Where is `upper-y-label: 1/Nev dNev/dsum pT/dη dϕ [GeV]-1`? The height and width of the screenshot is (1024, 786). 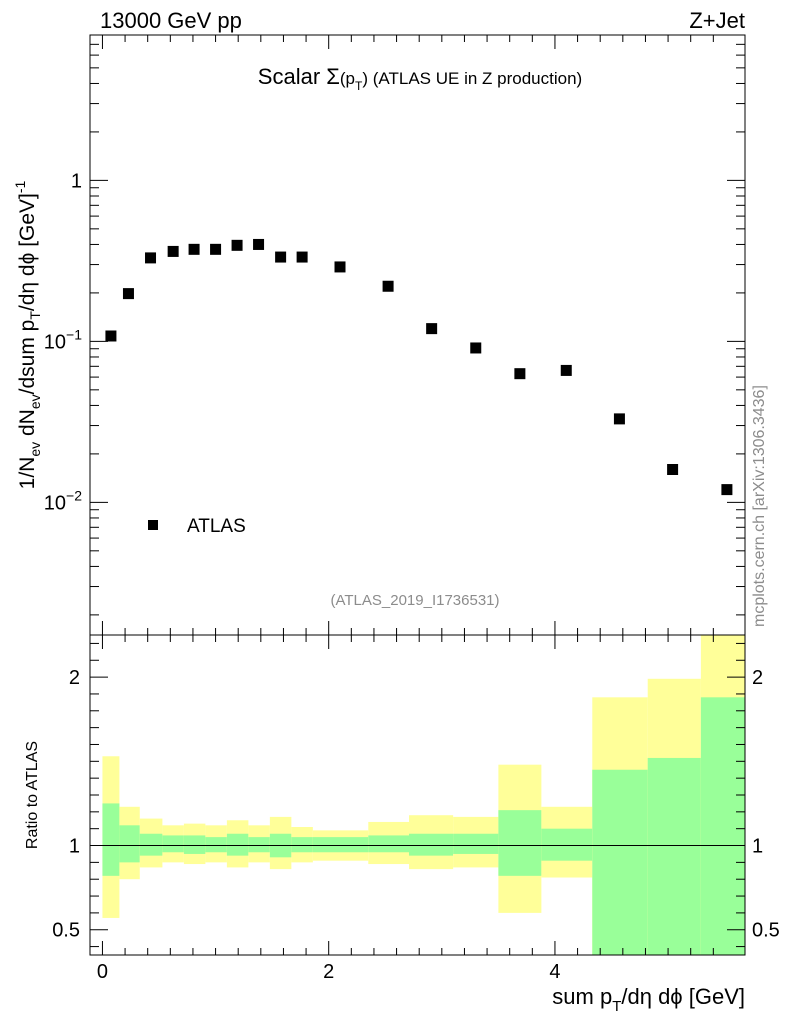
upper-y-label: 1/Nev dNev/dsum pT/dη dϕ [GeV]-1 is located at coordinates (27, 334).